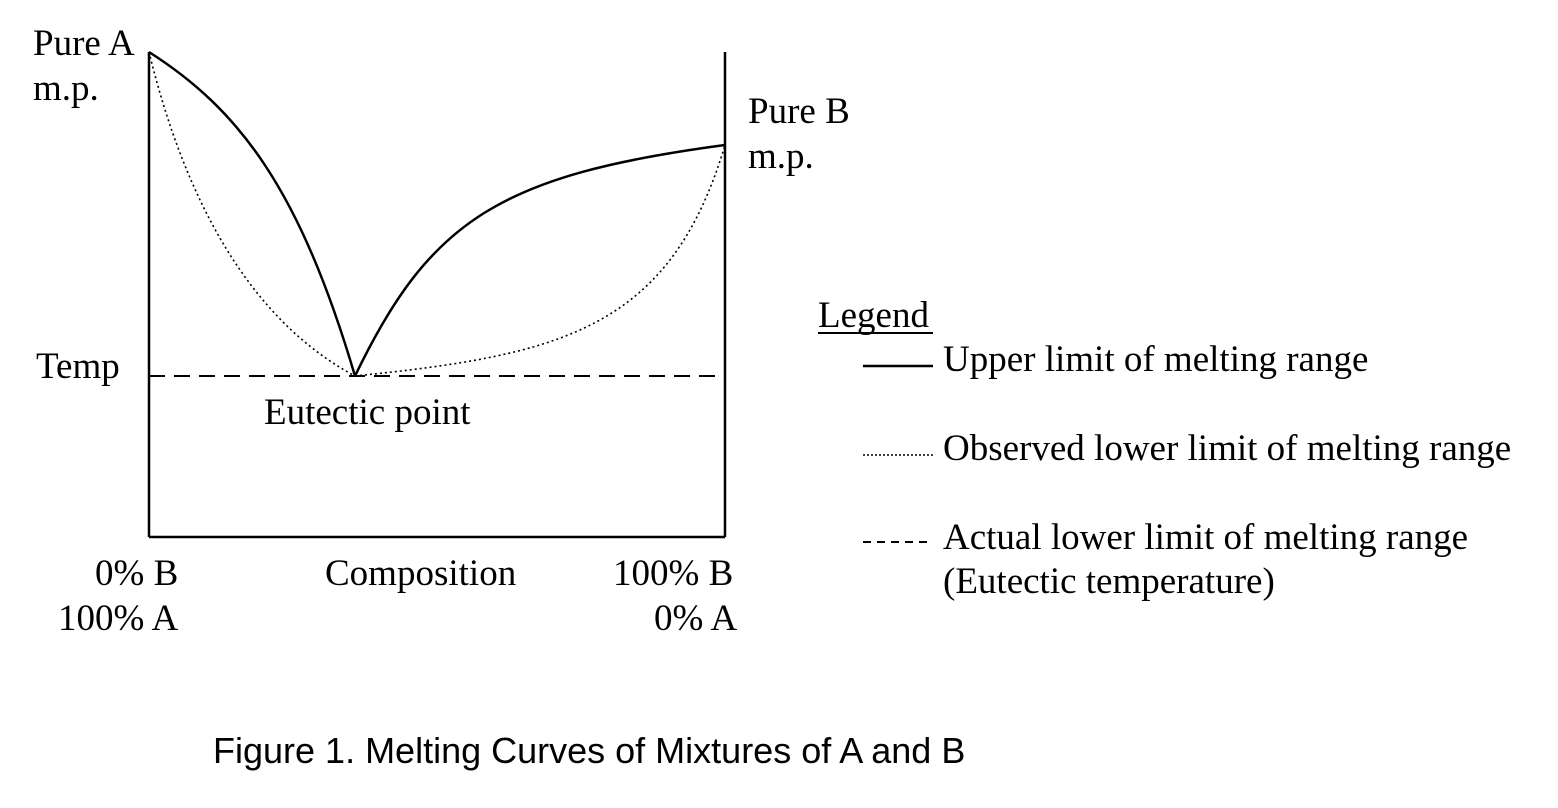 The image size is (1558, 808). Describe the element at coordinates (1155, 359) in the screenshot. I see `legend-item-upper-limit: Upper limit of melting range` at that location.